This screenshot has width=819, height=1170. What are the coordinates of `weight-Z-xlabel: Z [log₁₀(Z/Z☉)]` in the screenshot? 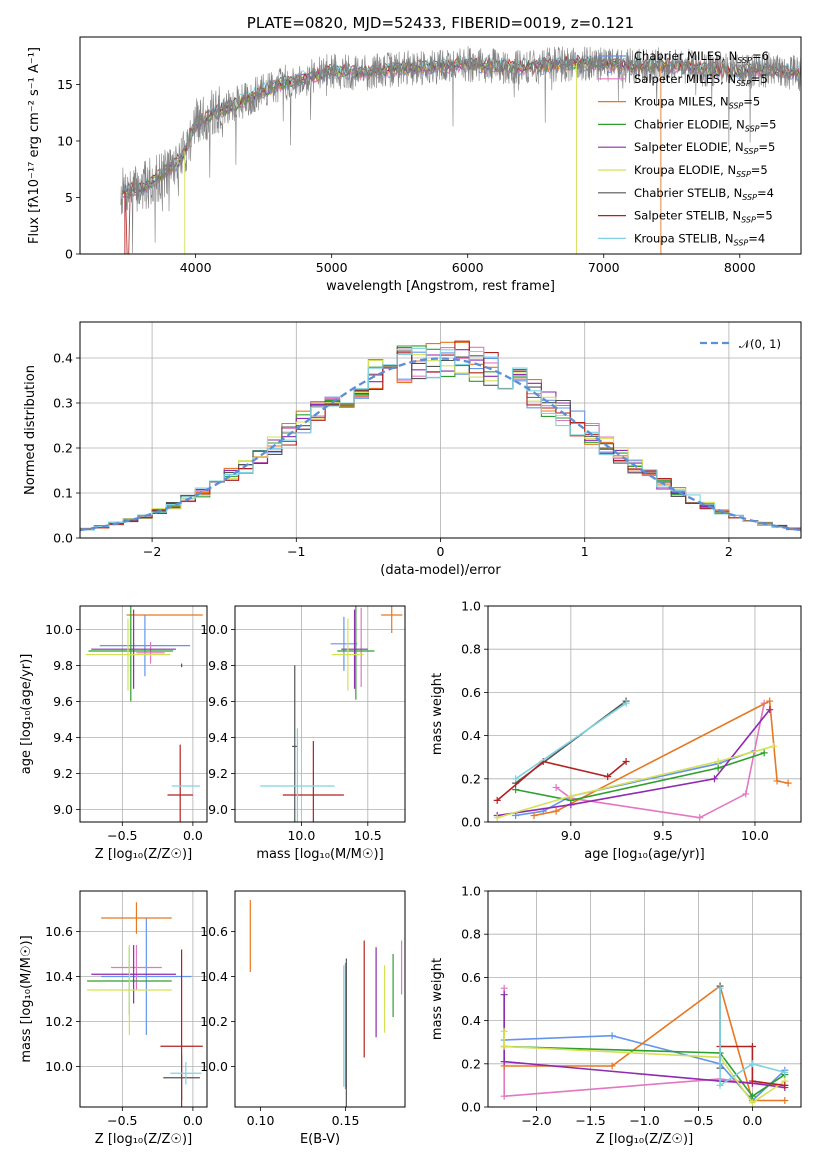 It's located at (644, 1139).